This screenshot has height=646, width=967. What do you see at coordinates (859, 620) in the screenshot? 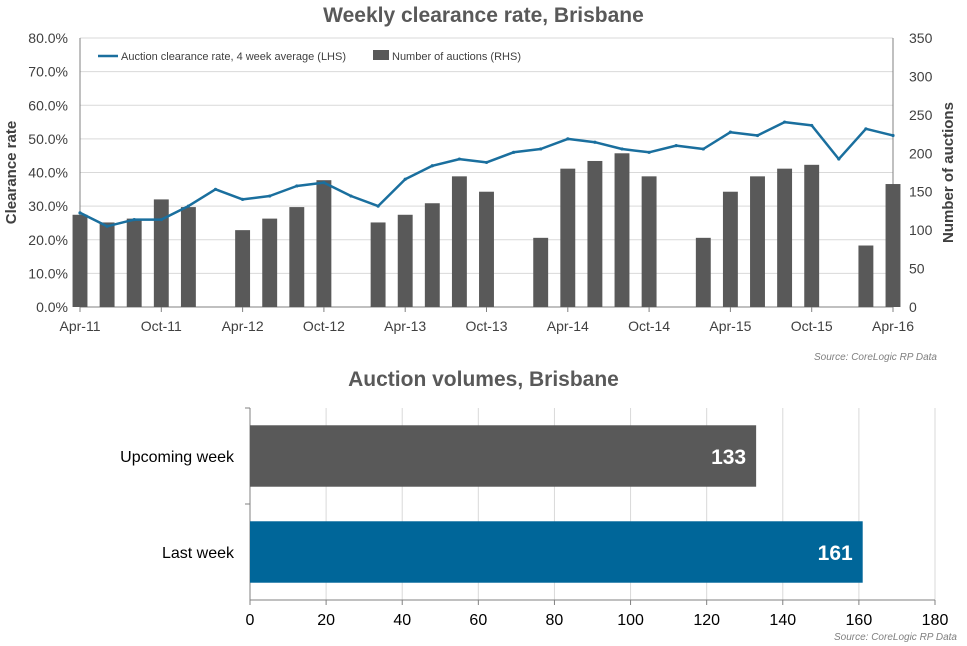
I see `x-tick-label: 160` at bounding box center [859, 620].